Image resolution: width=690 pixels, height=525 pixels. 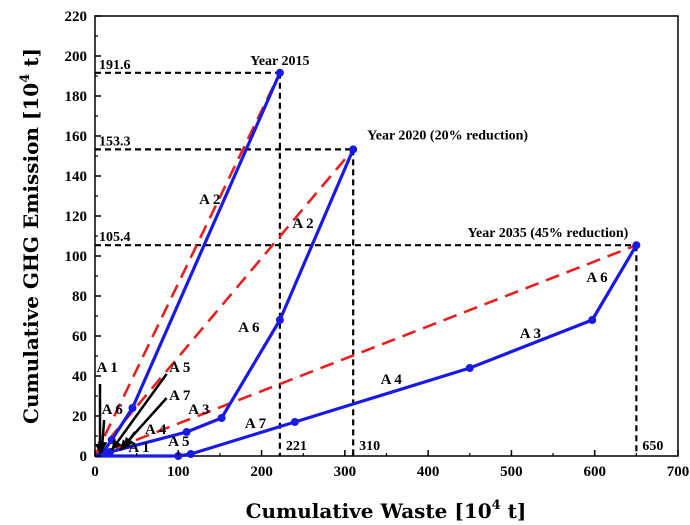 I want to click on y-tick-label: 220, so click(x=76, y=17).